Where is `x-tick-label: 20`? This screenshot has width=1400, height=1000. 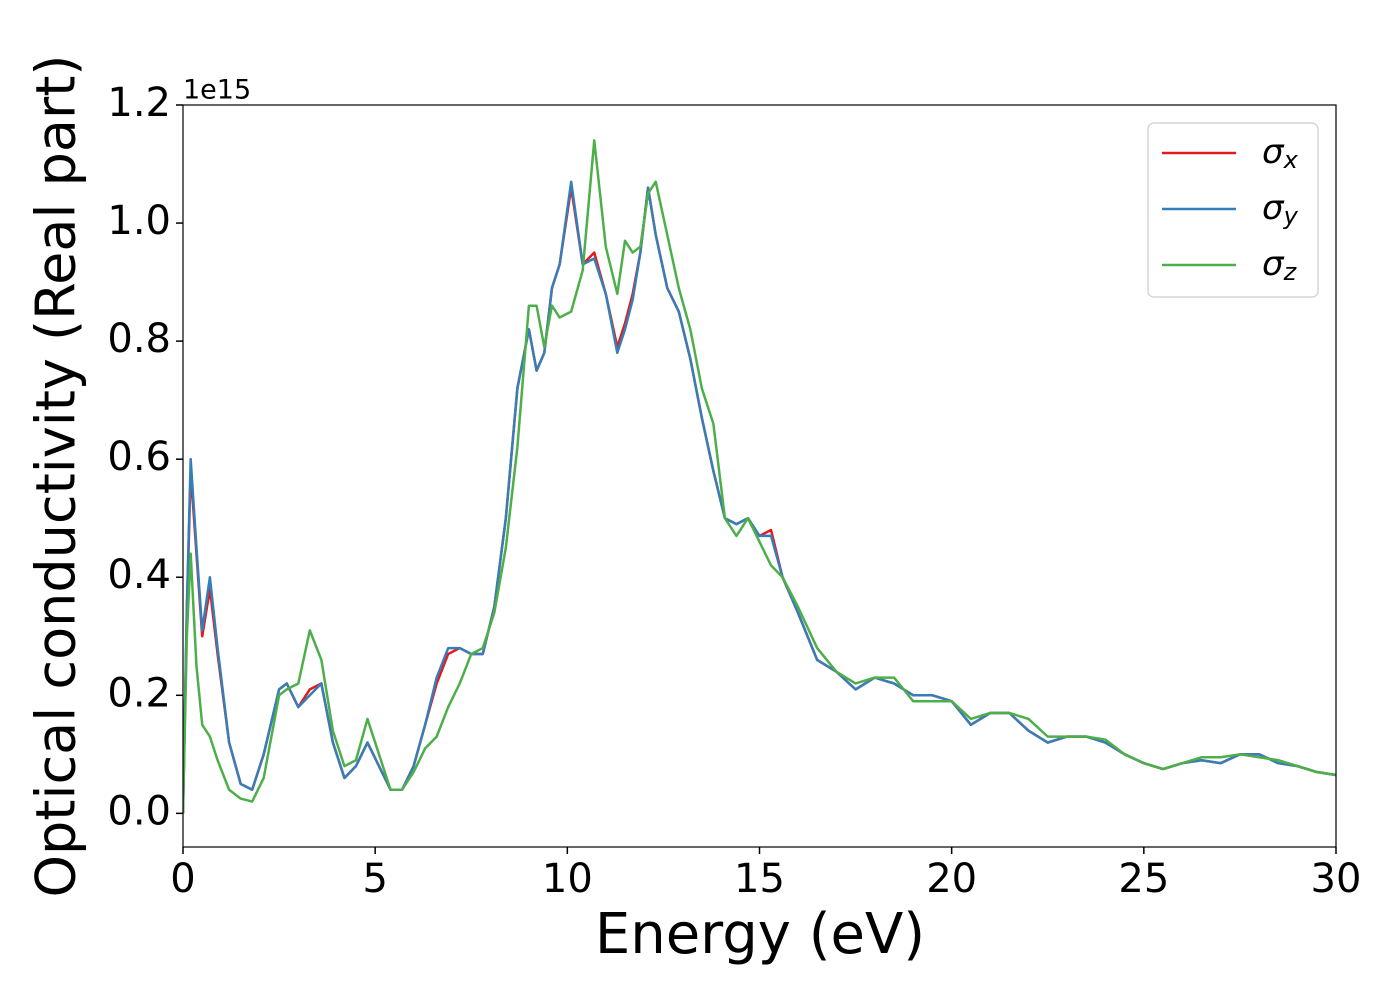
x-tick-label: 20 is located at coordinates (951, 879).